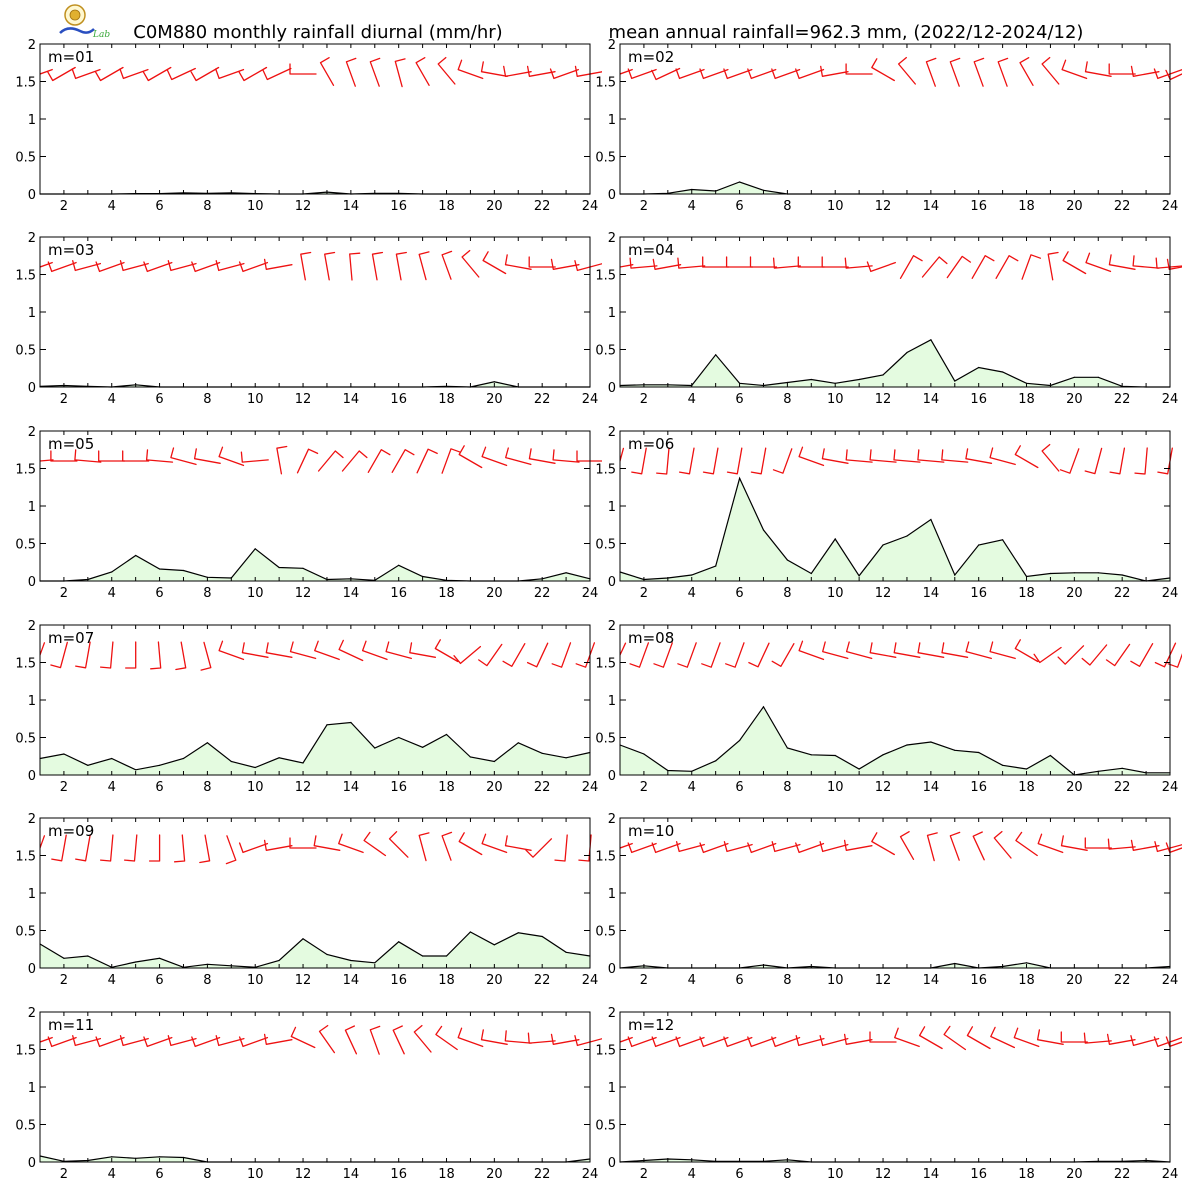  What do you see at coordinates (317, 32) in the screenshot?
I see `chart-title-left: C0M880 monthly rainfall diurnal (mm/hr)` at bounding box center [317, 32].